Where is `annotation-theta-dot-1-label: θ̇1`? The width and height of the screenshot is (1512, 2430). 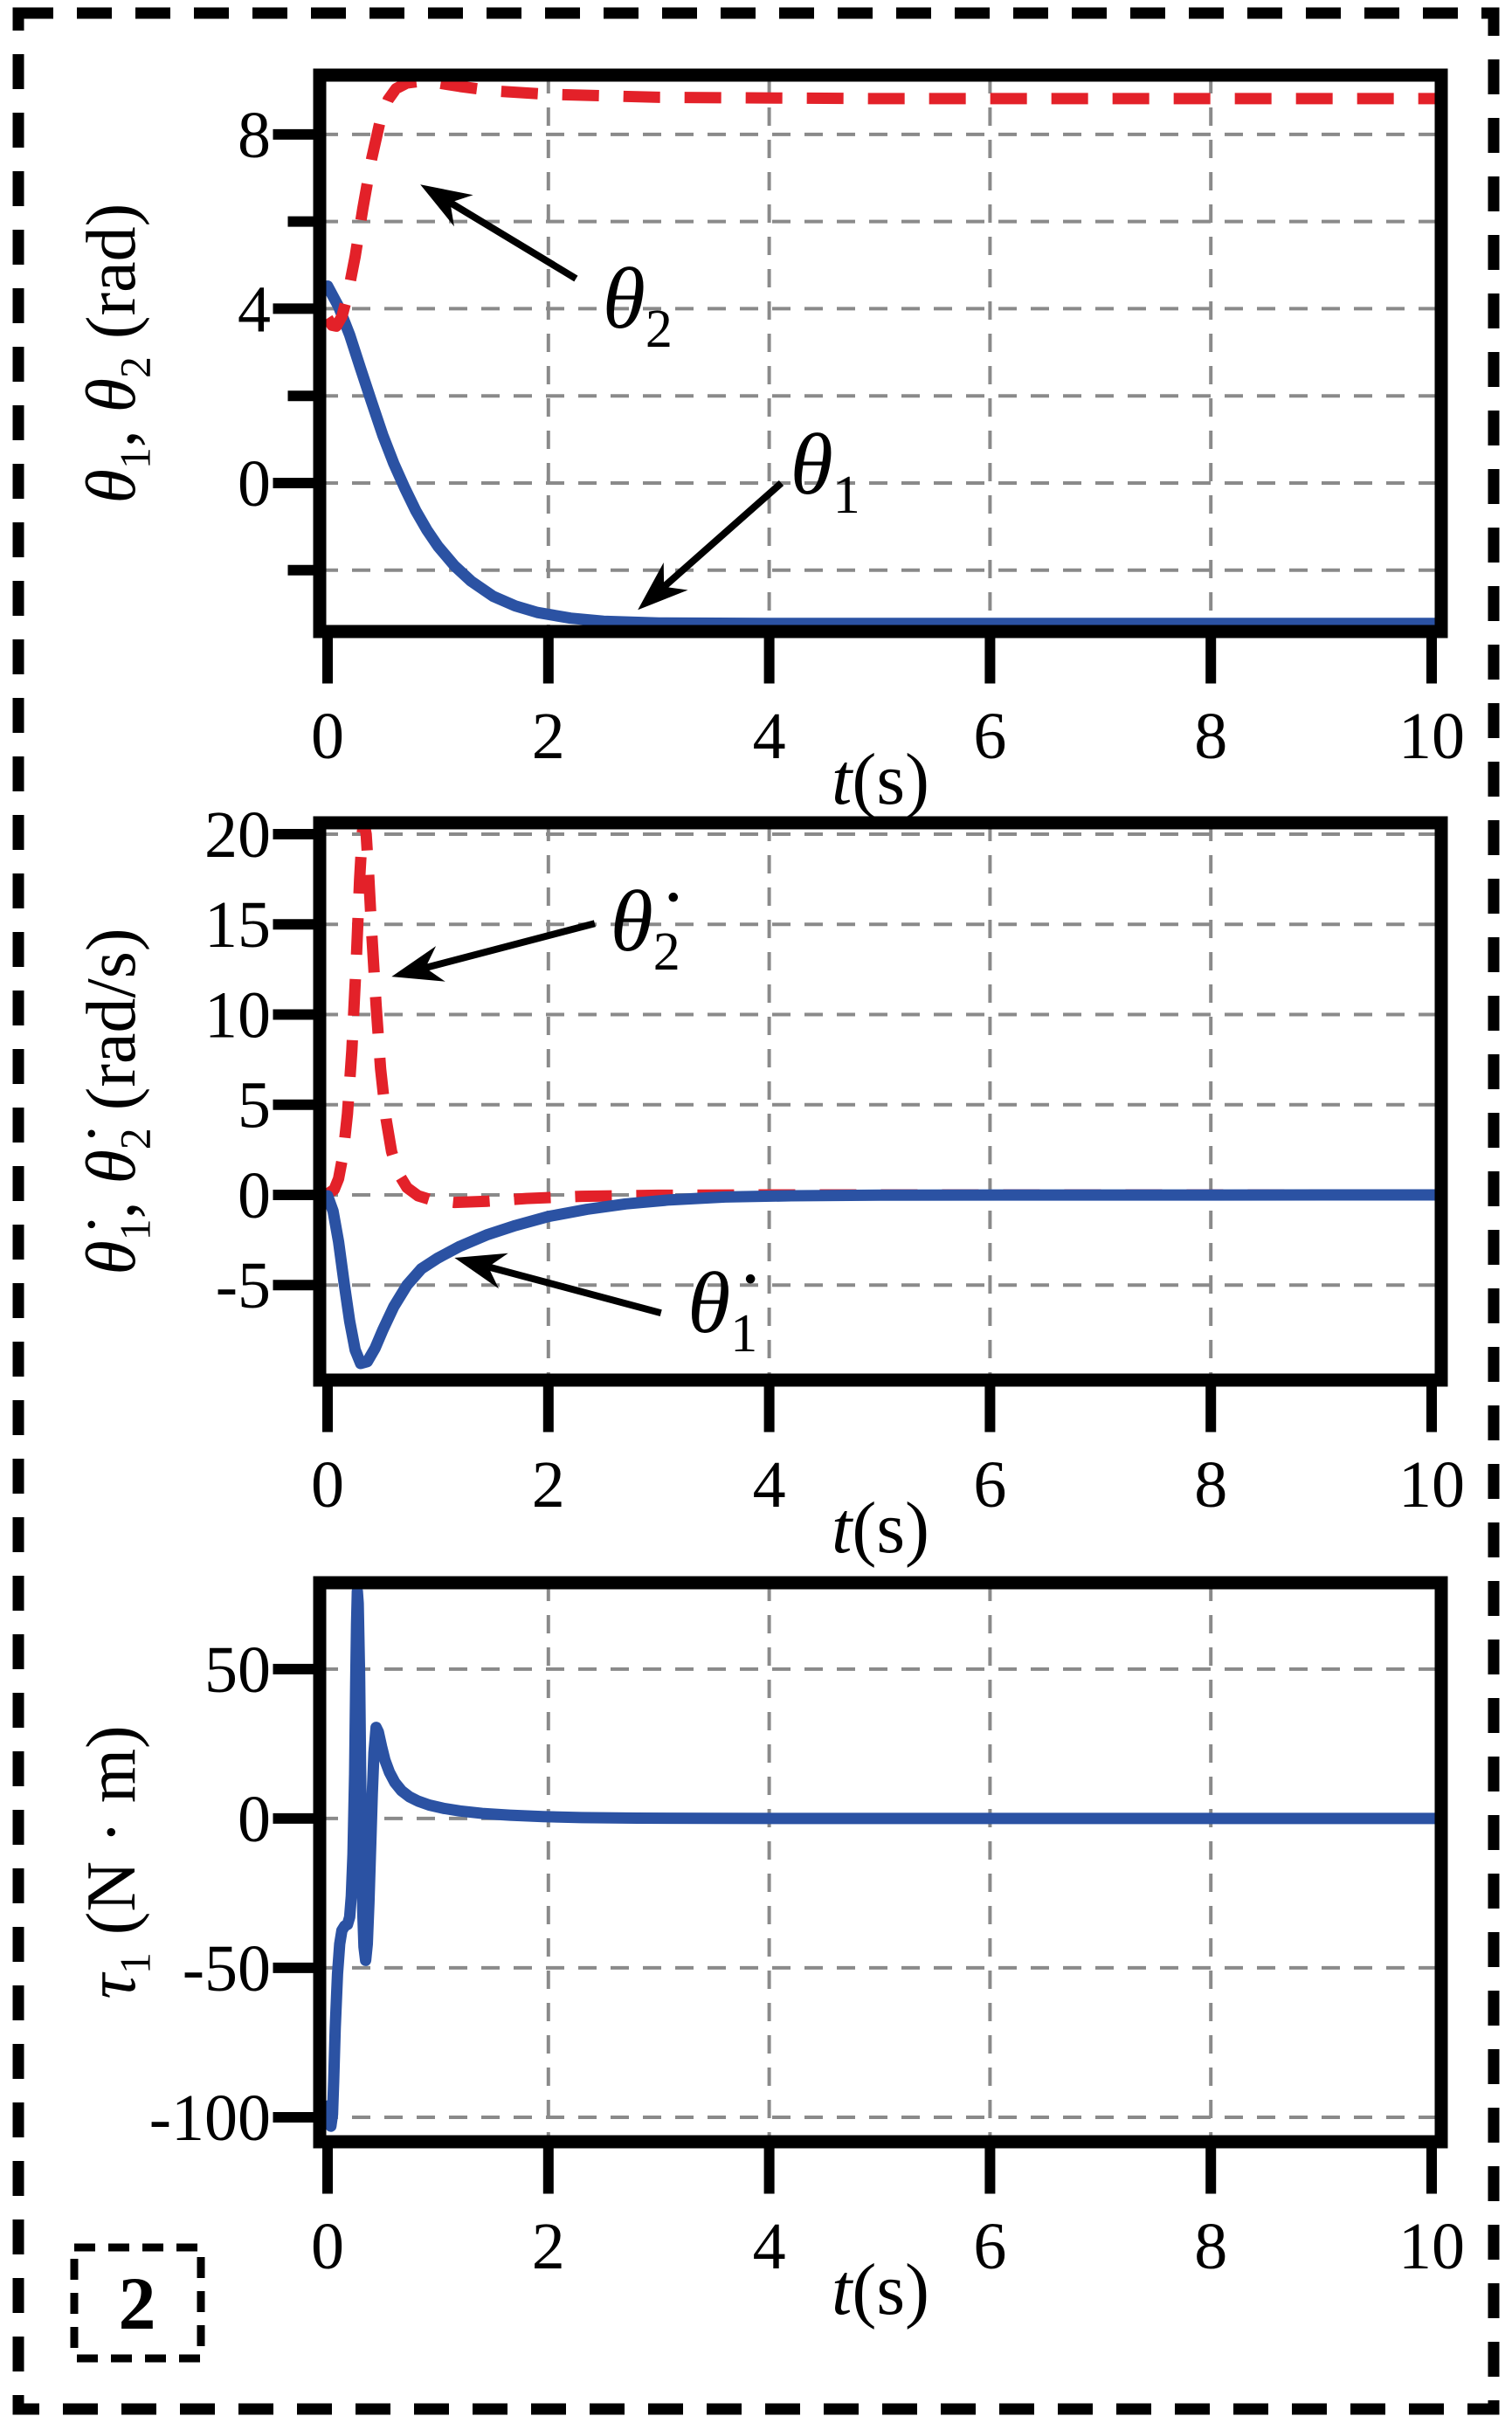 annotation-theta-dot-1-label: θ̇1 is located at coordinates (605, 1308).